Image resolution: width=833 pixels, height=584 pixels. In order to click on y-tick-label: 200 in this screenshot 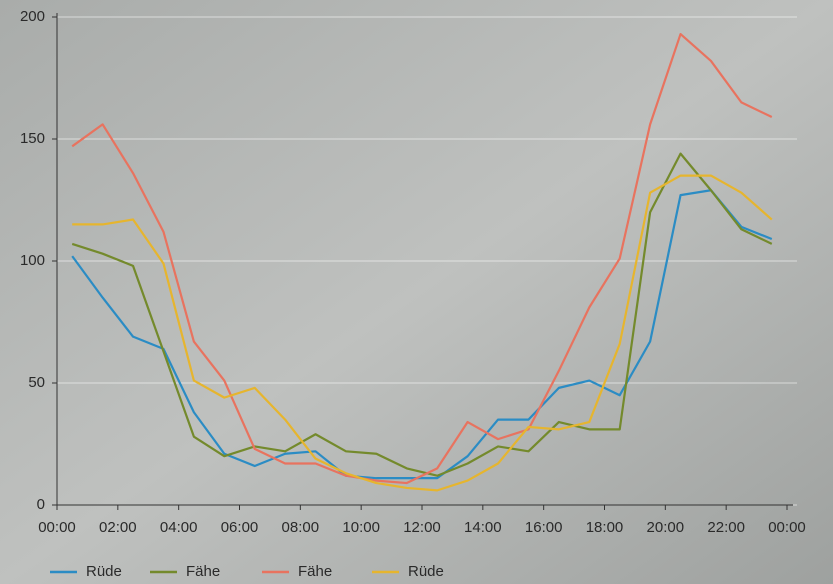, I will do `click(32, 16)`.